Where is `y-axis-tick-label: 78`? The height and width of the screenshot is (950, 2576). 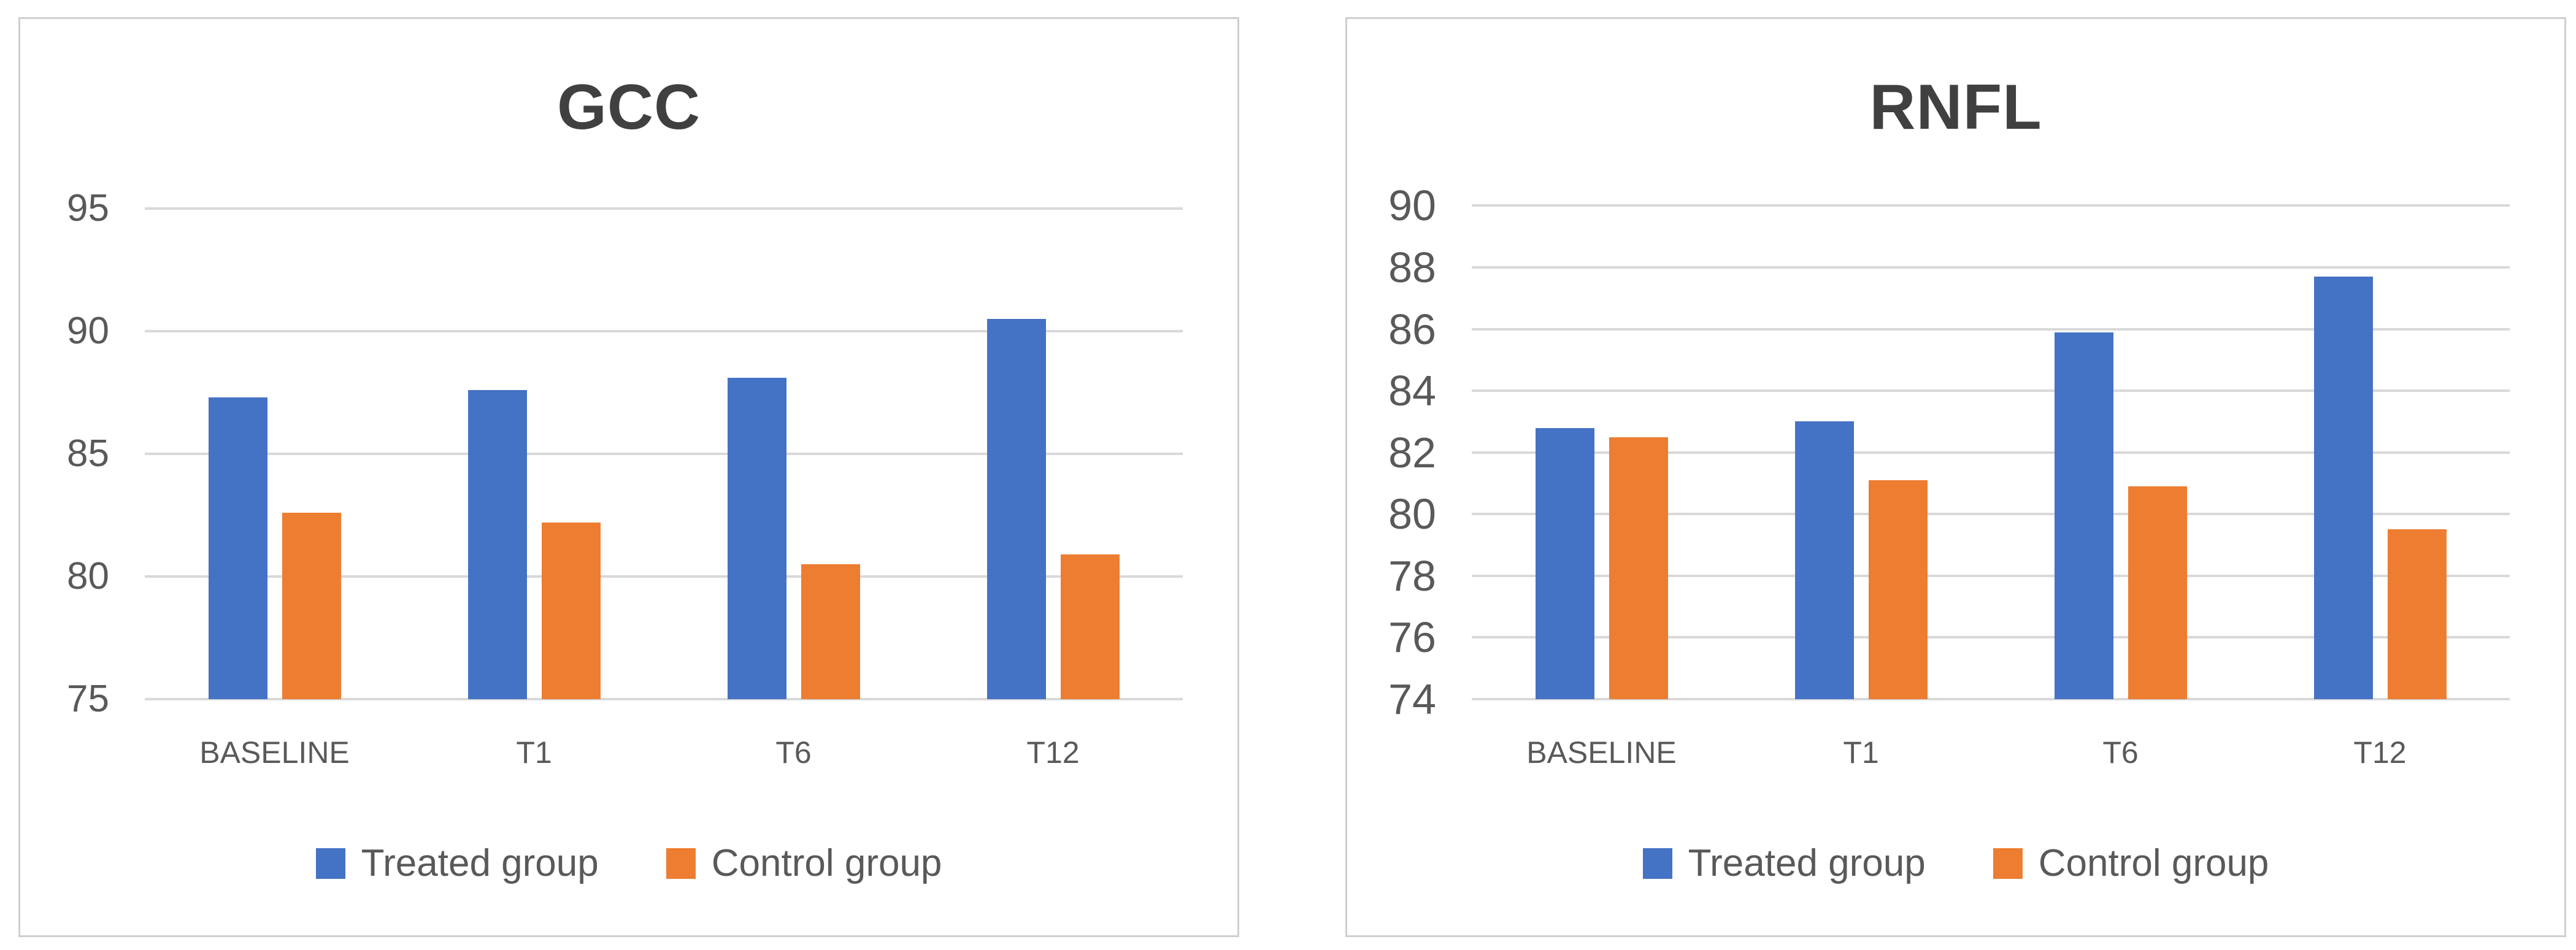 y-axis-tick-label: 78 is located at coordinates (1412, 575).